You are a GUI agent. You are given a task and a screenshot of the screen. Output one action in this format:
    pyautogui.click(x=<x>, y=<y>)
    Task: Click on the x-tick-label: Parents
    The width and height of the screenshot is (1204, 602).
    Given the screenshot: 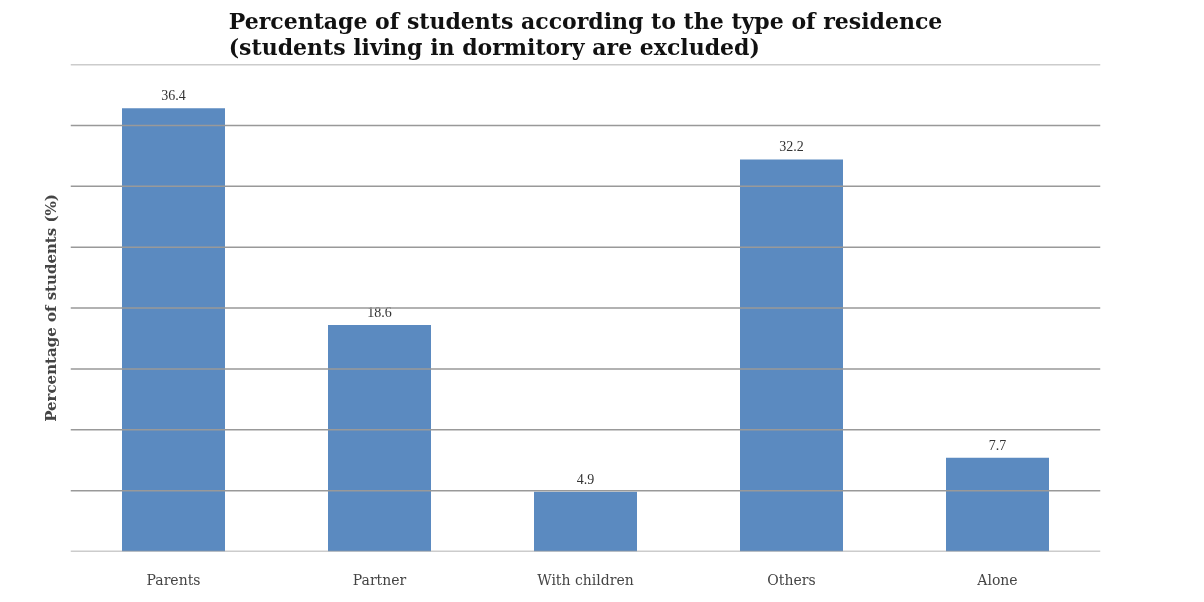 What is the action you would take?
    pyautogui.click(x=173, y=579)
    